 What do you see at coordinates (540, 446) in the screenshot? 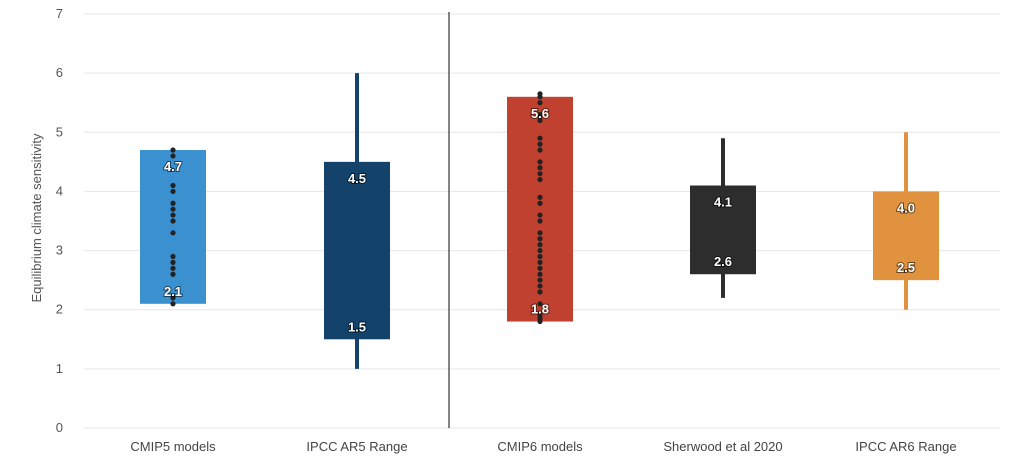
I see `x-category-label: CMIP6 models` at bounding box center [540, 446].